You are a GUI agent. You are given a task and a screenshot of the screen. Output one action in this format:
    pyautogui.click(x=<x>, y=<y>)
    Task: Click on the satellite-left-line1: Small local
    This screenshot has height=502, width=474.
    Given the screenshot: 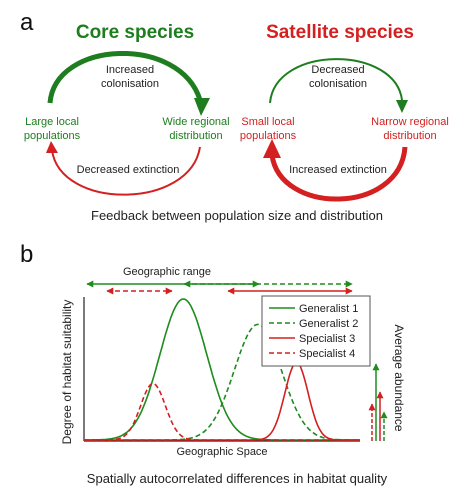 What is the action you would take?
    pyautogui.click(x=267, y=122)
    